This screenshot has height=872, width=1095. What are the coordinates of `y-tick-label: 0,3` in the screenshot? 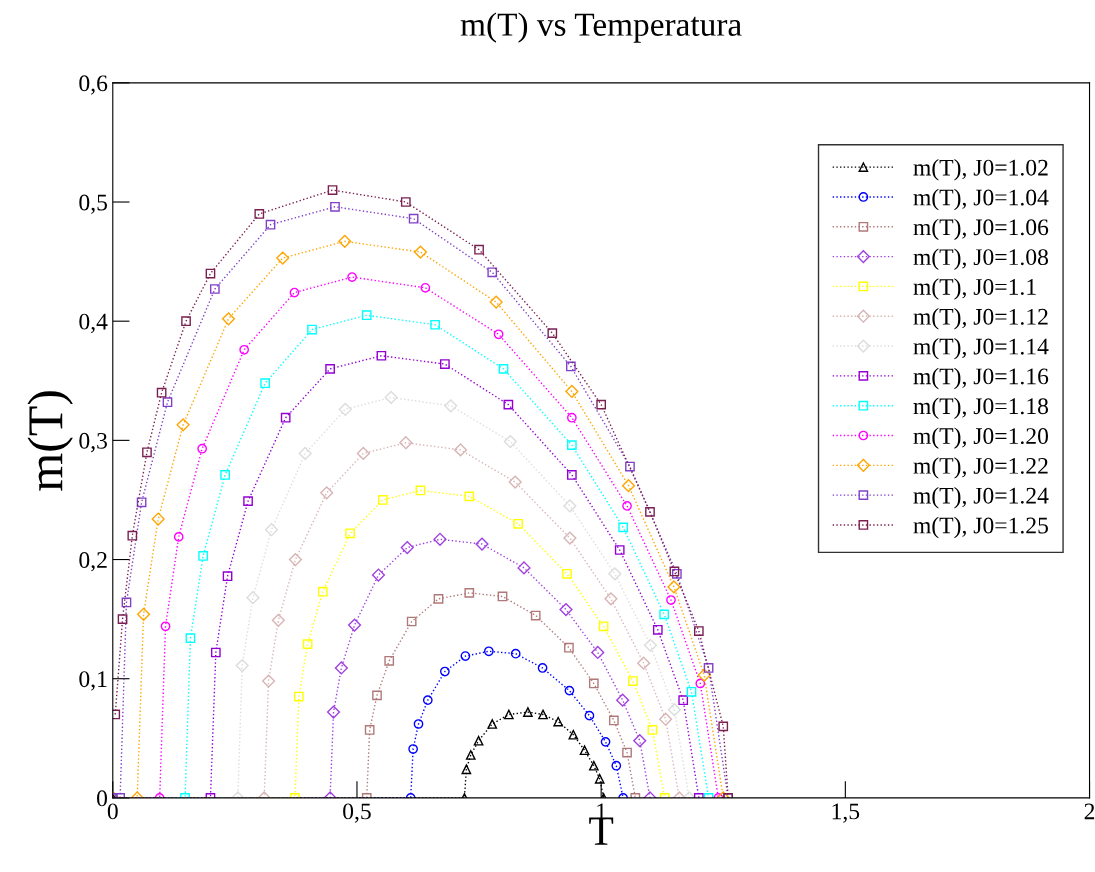 It's located at (93, 442).